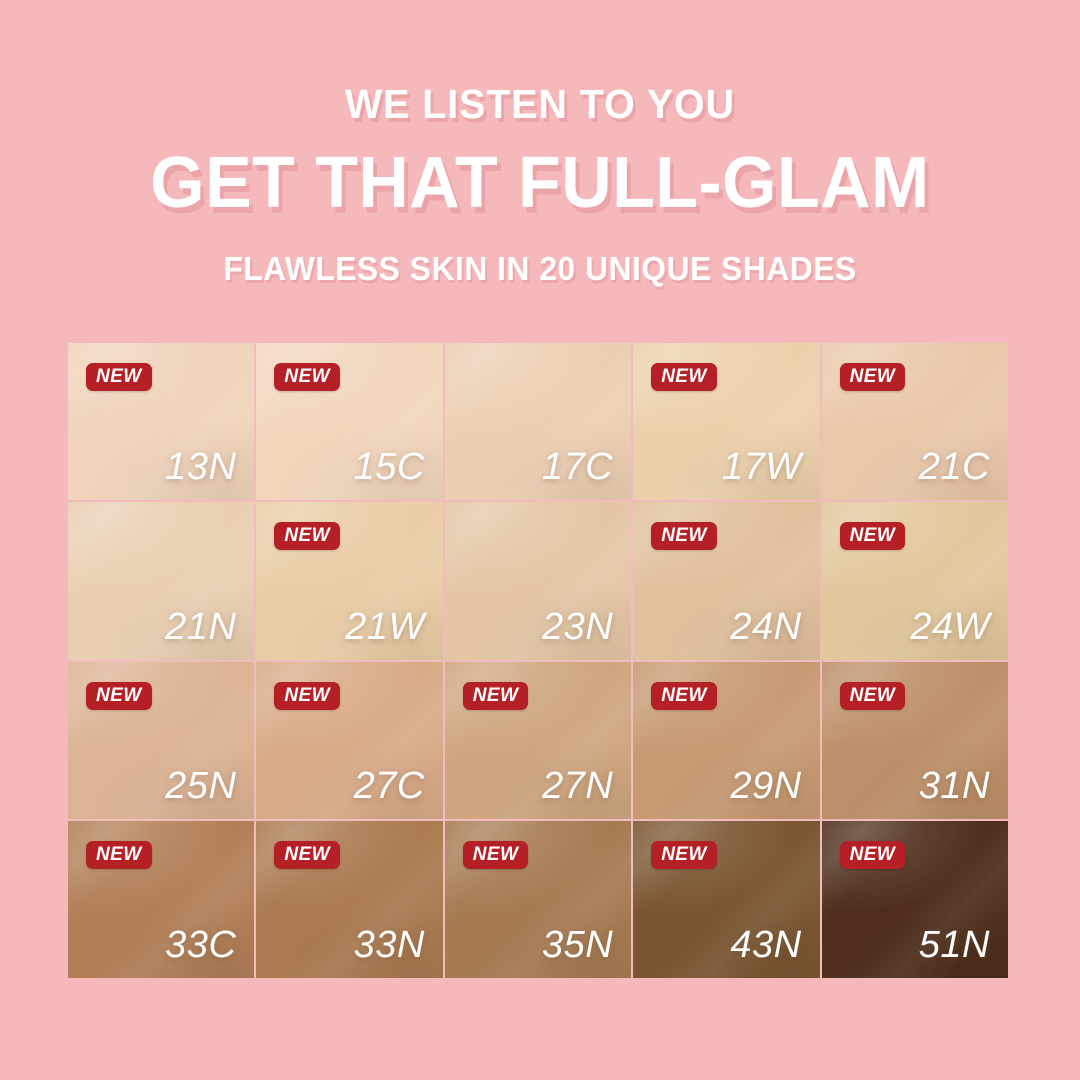  What do you see at coordinates (954, 945) in the screenshot?
I see `shade-code-label: 51N` at bounding box center [954, 945].